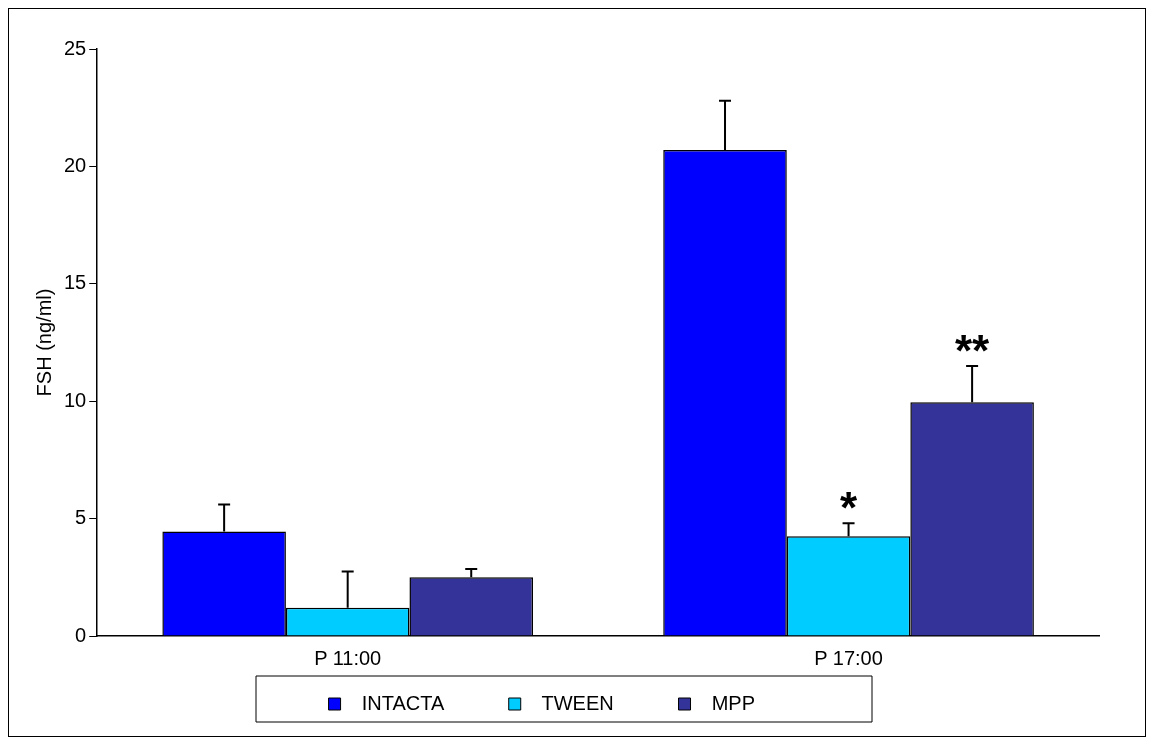  What do you see at coordinates (750, 702) in the screenshot?
I see `legend-label: MPP` at bounding box center [750, 702].